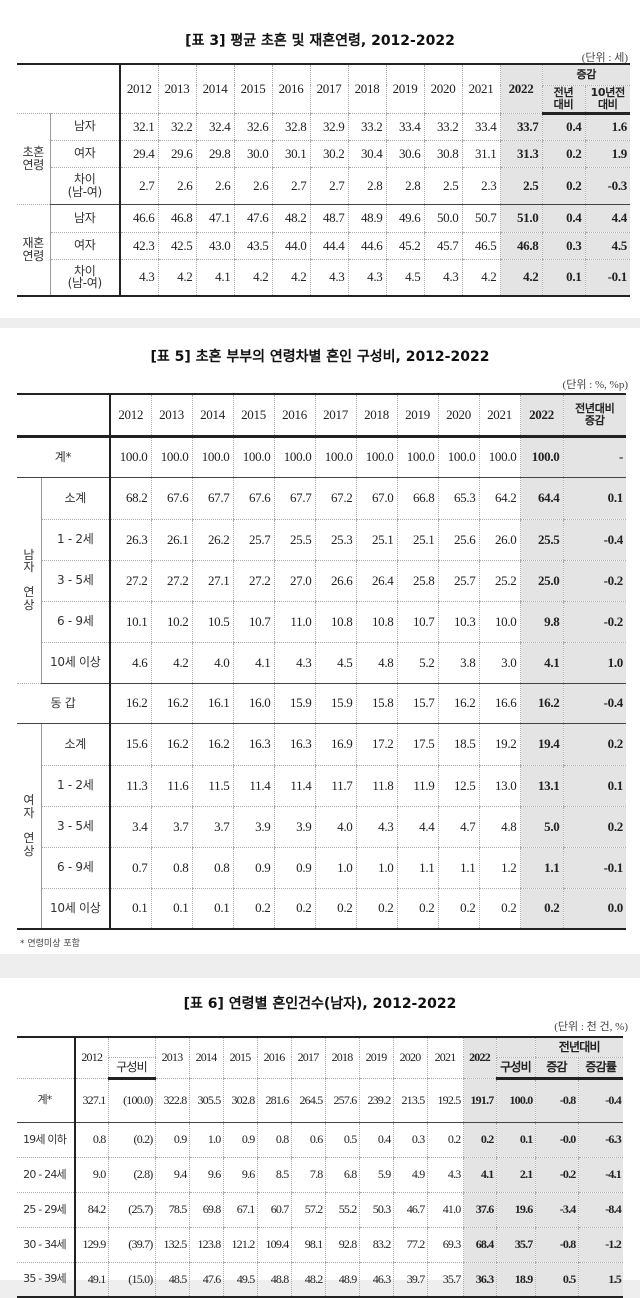 The height and width of the screenshot is (1298, 640). What do you see at coordinates (205, 1100) in the screenshot?
I see `value-cell: 305.5` at bounding box center [205, 1100].